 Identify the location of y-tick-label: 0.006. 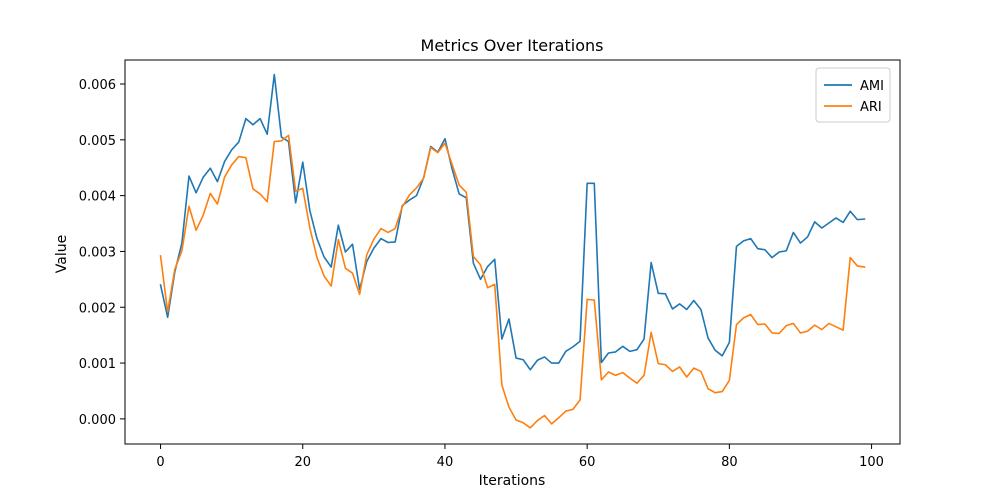
(97, 85).